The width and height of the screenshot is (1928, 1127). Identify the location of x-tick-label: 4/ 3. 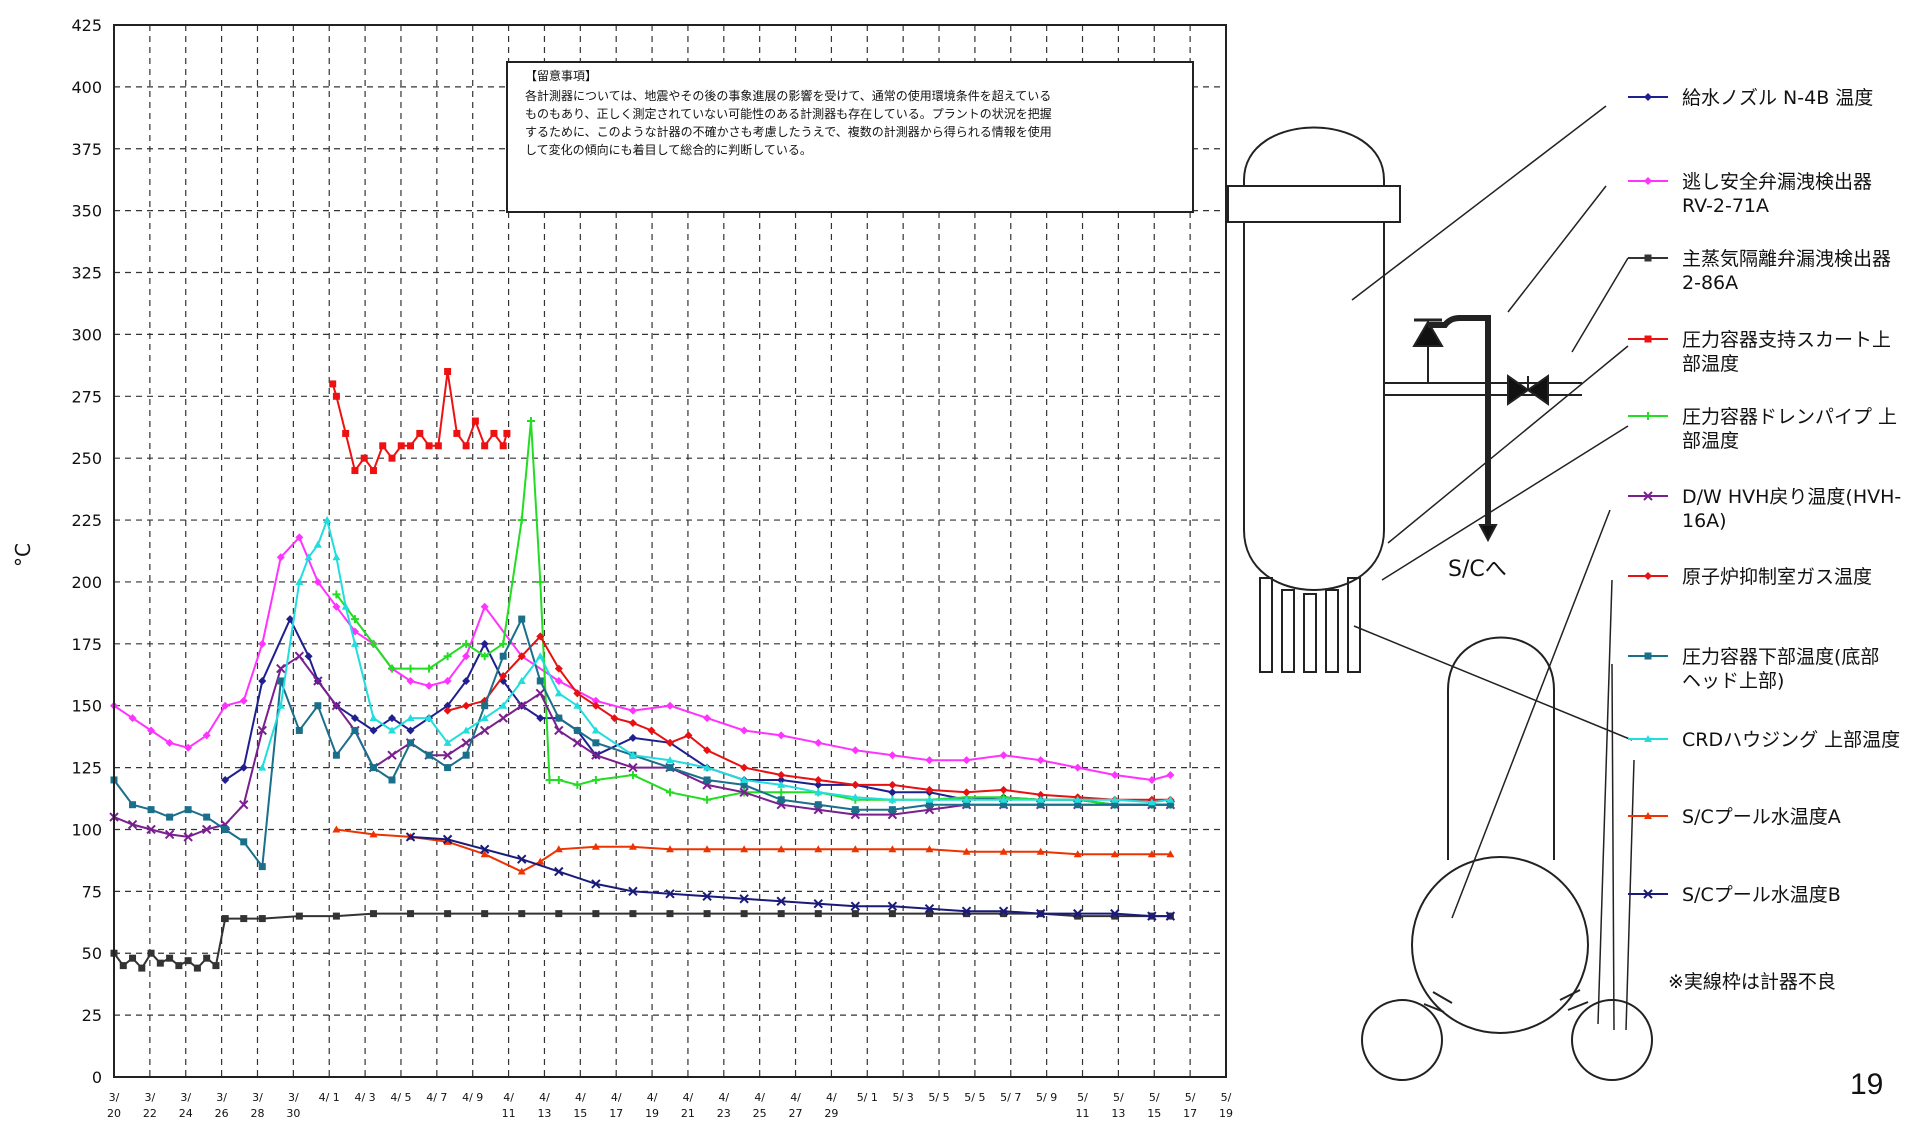
(364, 1097).